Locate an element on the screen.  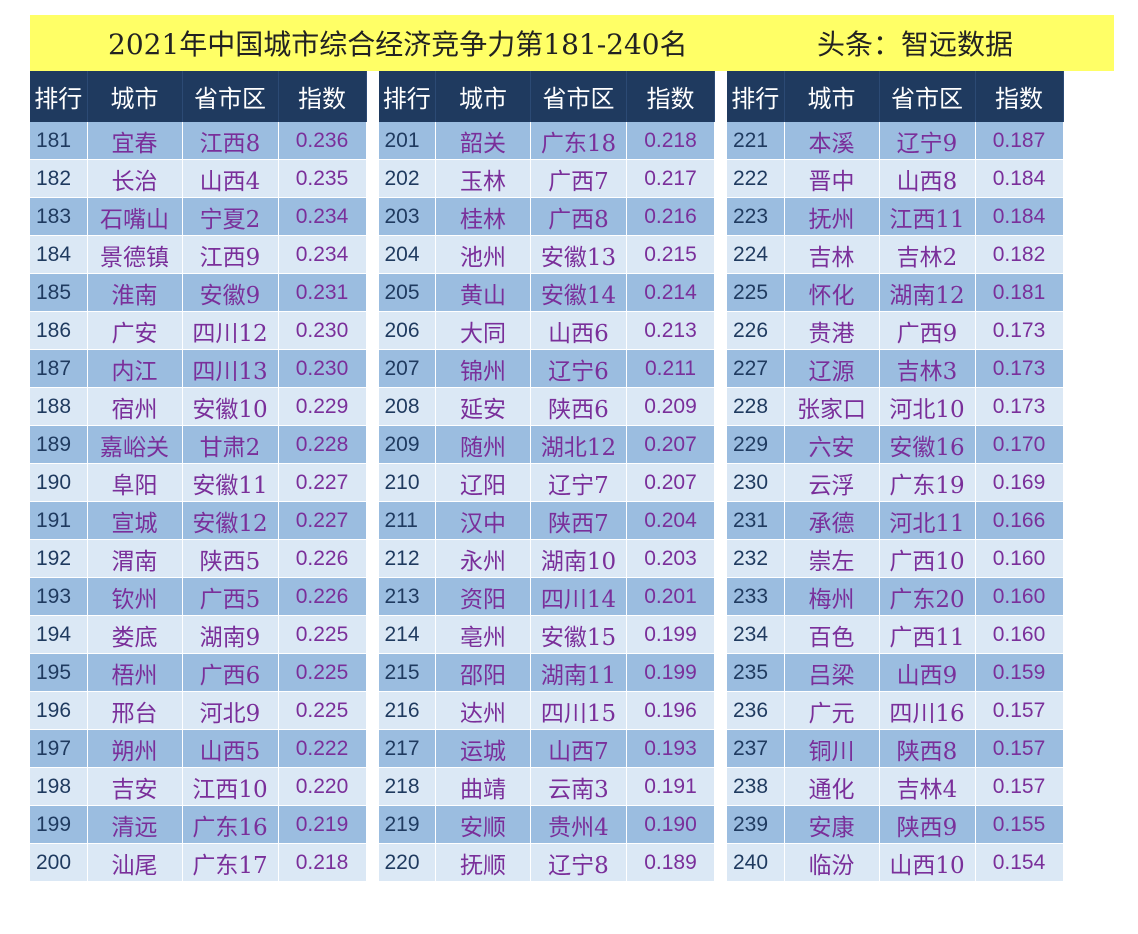
city-cell: 大同 is located at coordinates (483, 330).